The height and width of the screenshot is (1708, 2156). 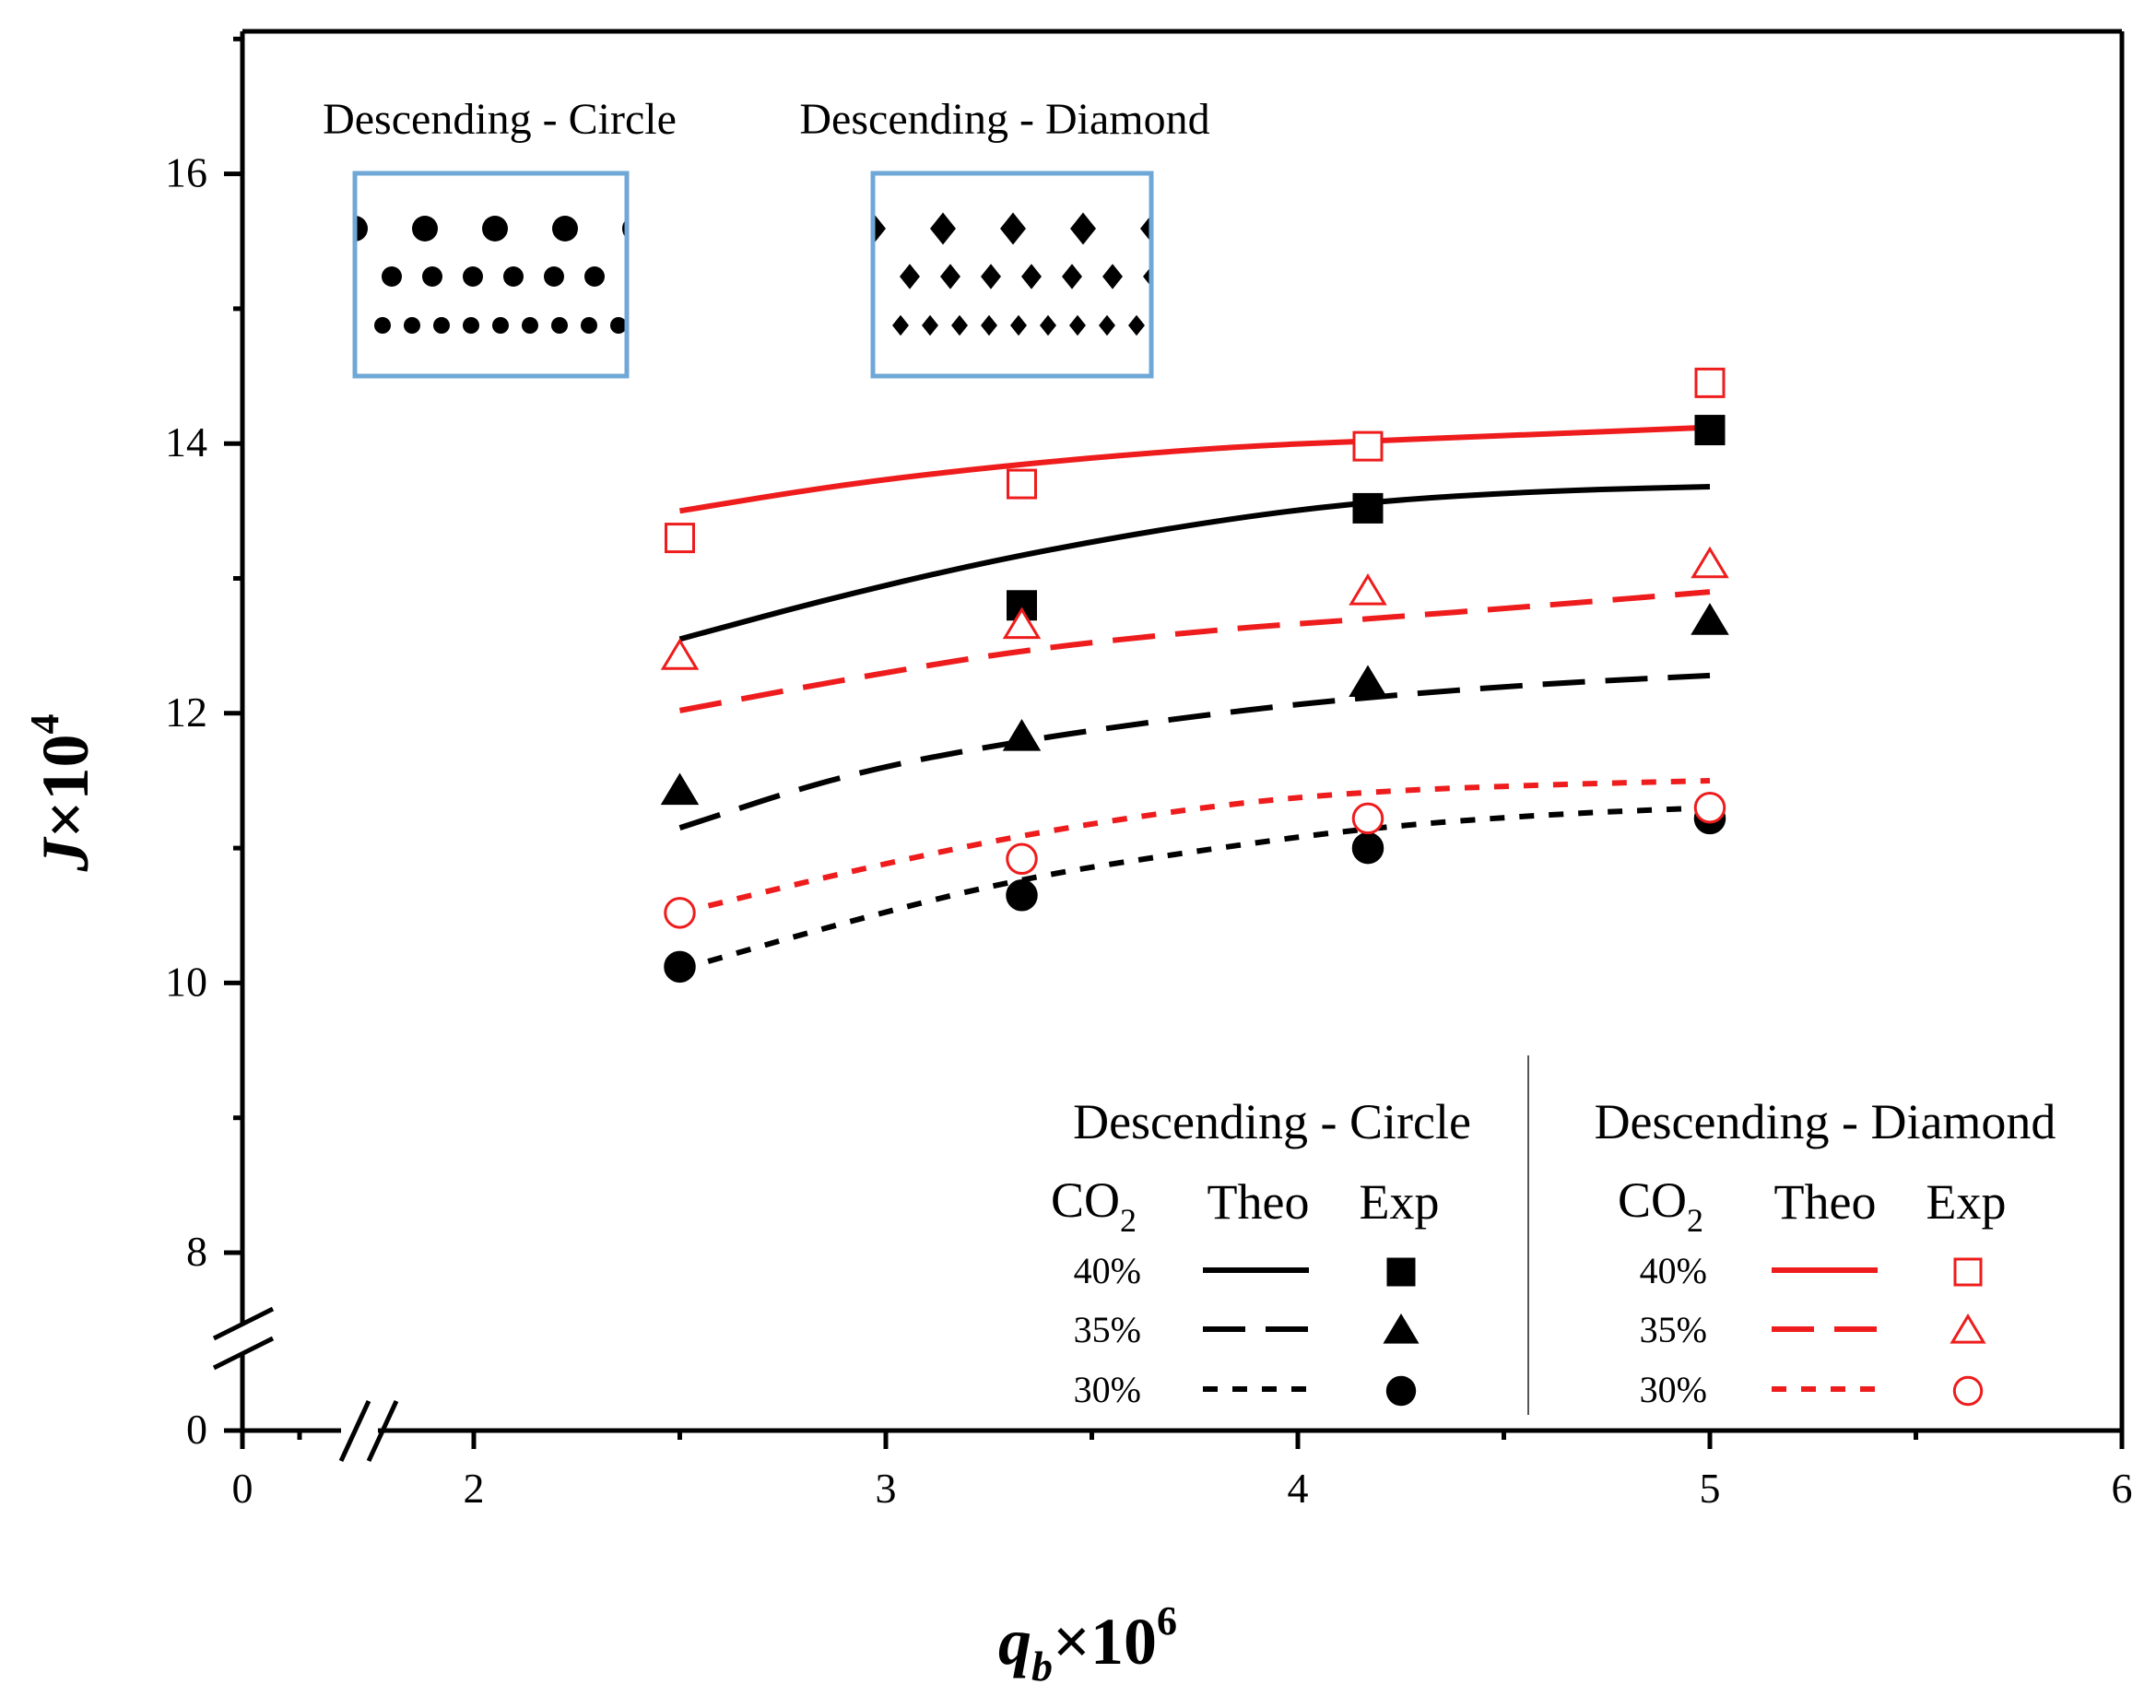 What do you see at coordinates (1195, 469) in the screenshot?
I see `theory-line-diamond-40pct` at bounding box center [1195, 469].